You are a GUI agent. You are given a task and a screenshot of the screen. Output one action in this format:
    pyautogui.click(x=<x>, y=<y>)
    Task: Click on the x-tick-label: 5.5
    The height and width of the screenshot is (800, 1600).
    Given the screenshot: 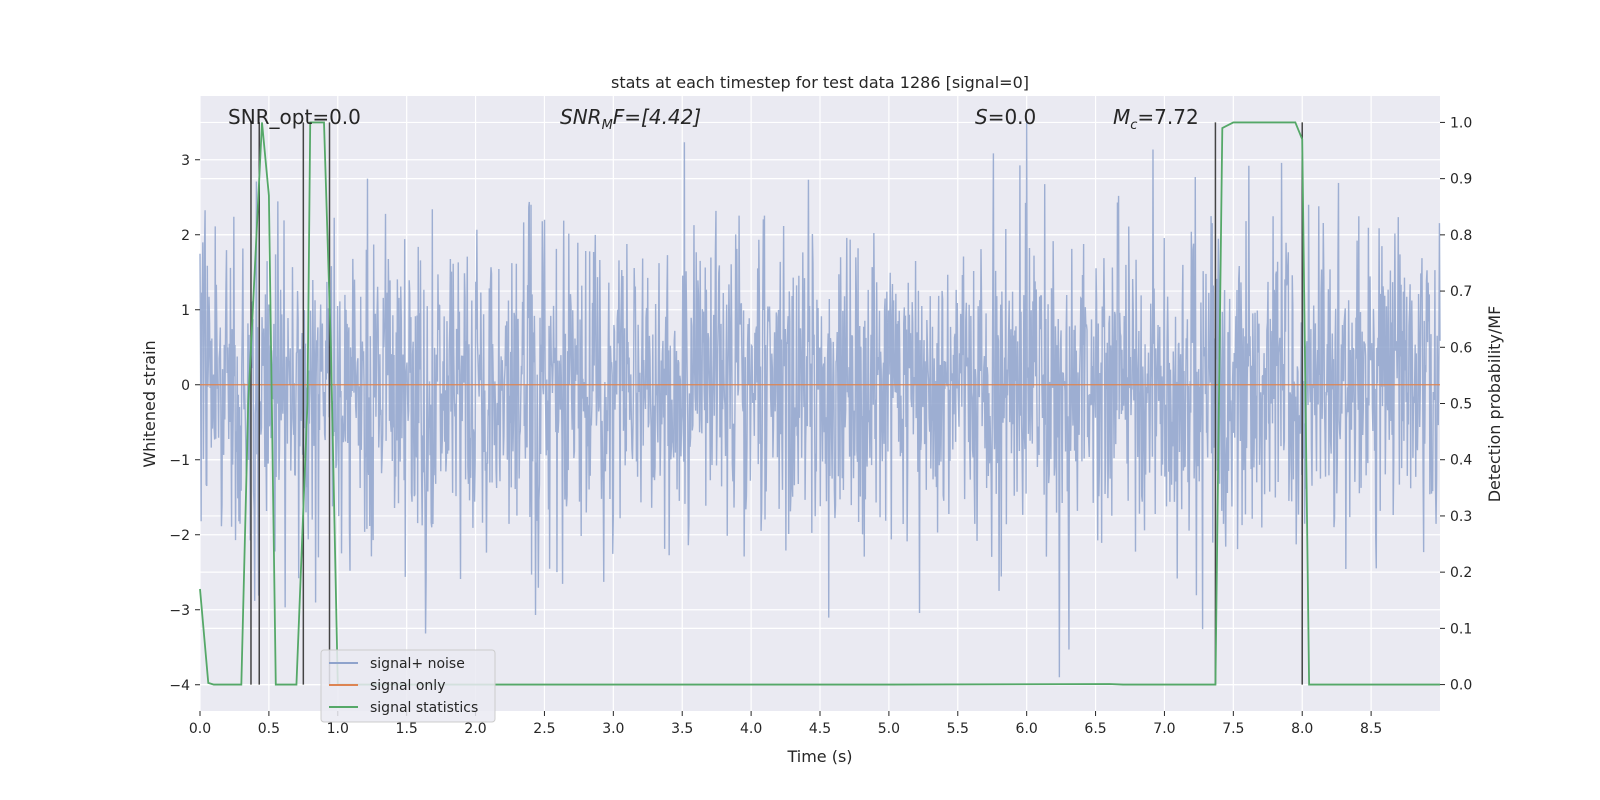 What is the action you would take?
    pyautogui.click(x=958, y=729)
    